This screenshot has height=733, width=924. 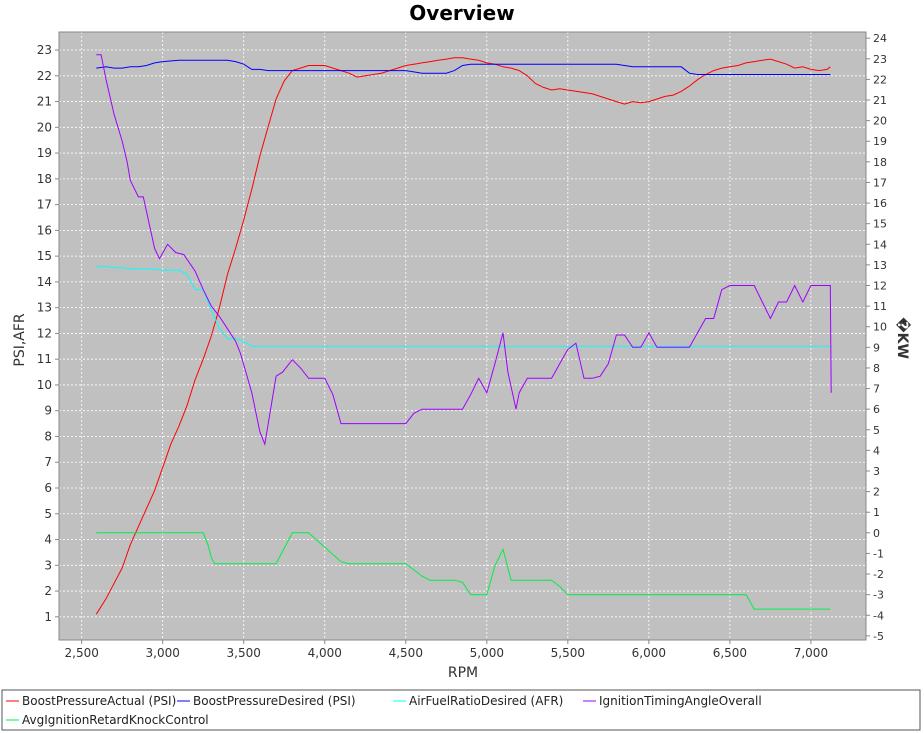 I want to click on x-tick-label: 5,000, so click(x=487, y=653).